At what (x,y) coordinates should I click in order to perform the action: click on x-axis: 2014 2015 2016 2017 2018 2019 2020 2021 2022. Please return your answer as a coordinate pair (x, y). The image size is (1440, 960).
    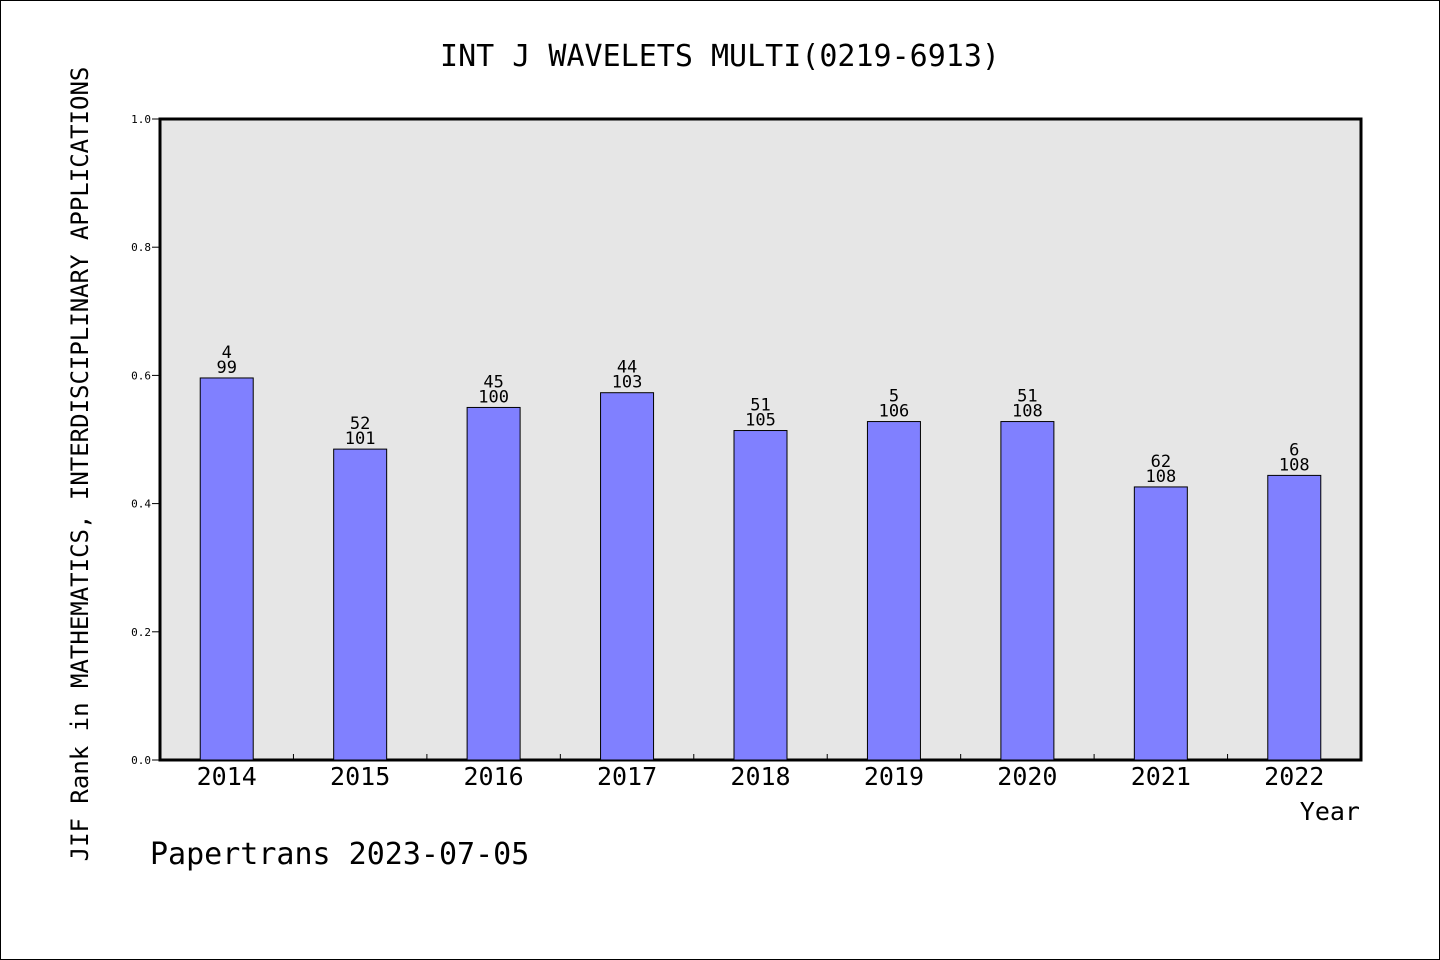
    Looking at the image, I should click on (760, 772).